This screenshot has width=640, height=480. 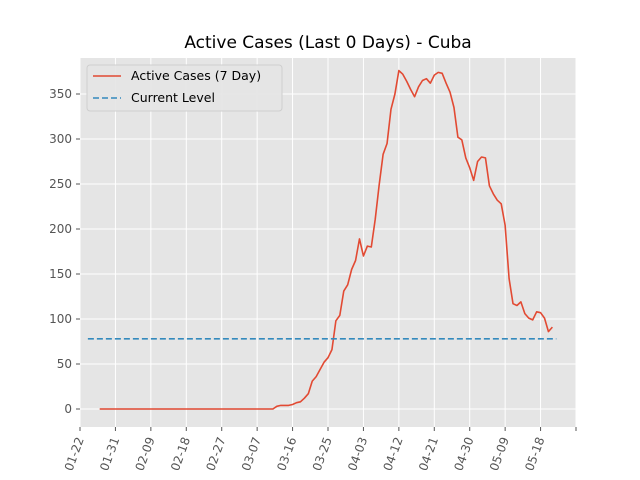 I want to click on legend: Active Cases (7 Day) Current Level, so click(x=184, y=88).